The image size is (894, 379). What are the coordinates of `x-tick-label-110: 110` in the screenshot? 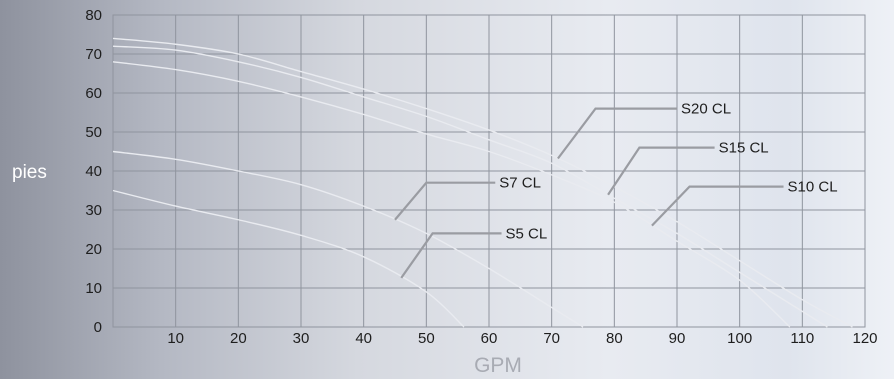 It's located at (802, 338).